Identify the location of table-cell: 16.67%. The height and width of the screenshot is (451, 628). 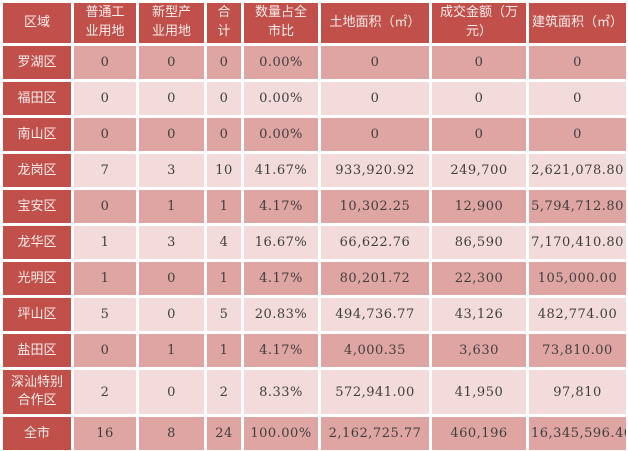
(281, 242).